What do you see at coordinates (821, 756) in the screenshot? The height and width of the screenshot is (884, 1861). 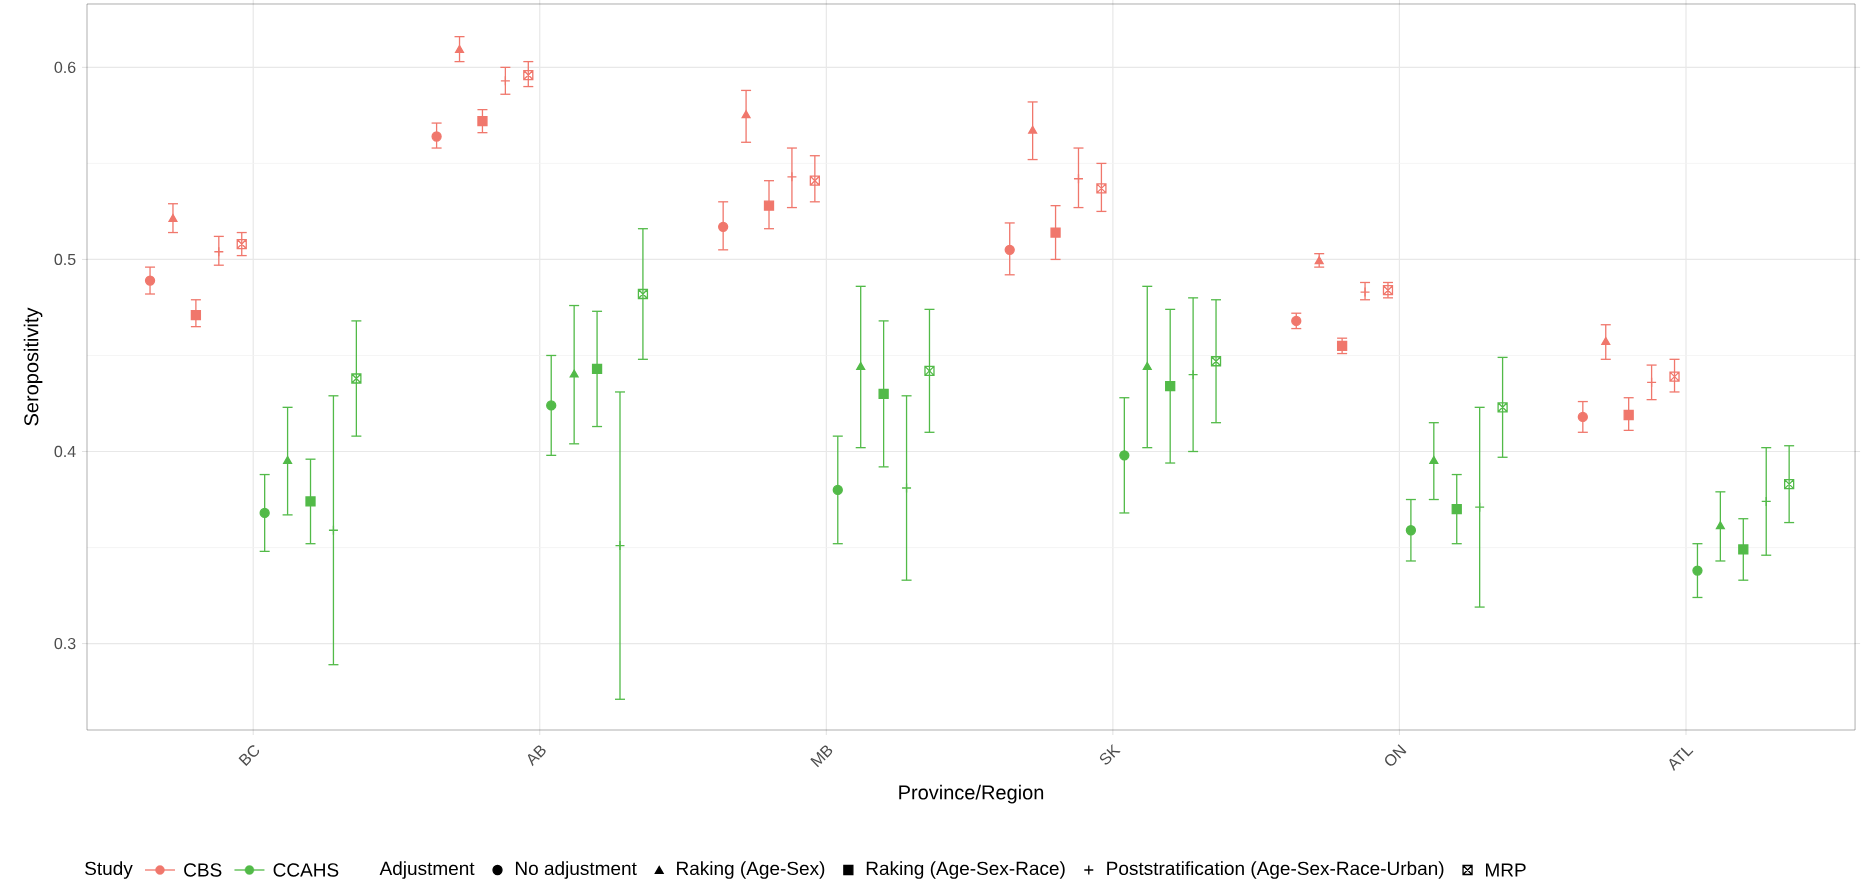 I see `x-tick-label: MB` at bounding box center [821, 756].